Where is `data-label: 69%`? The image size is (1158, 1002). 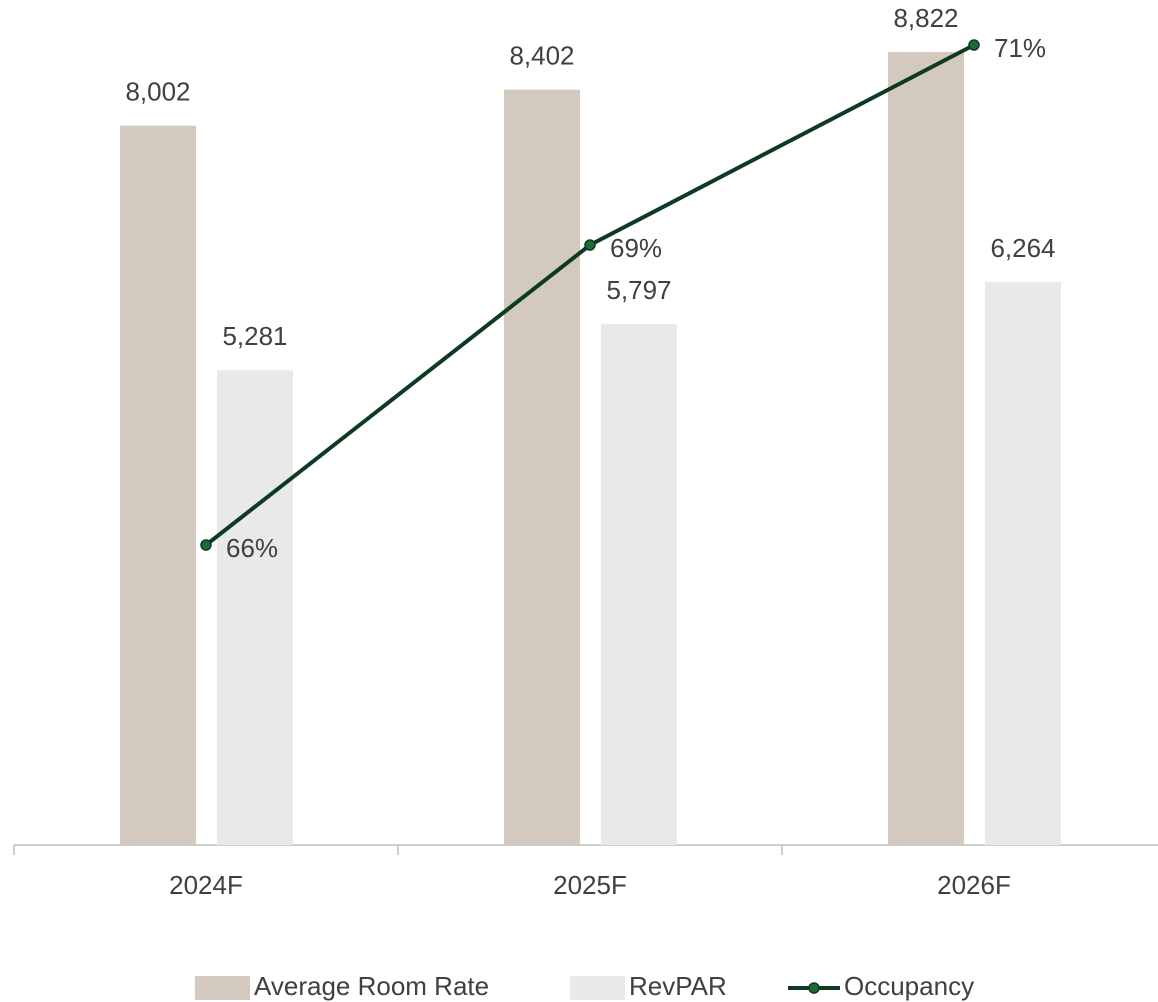 data-label: 69% is located at coordinates (636, 248).